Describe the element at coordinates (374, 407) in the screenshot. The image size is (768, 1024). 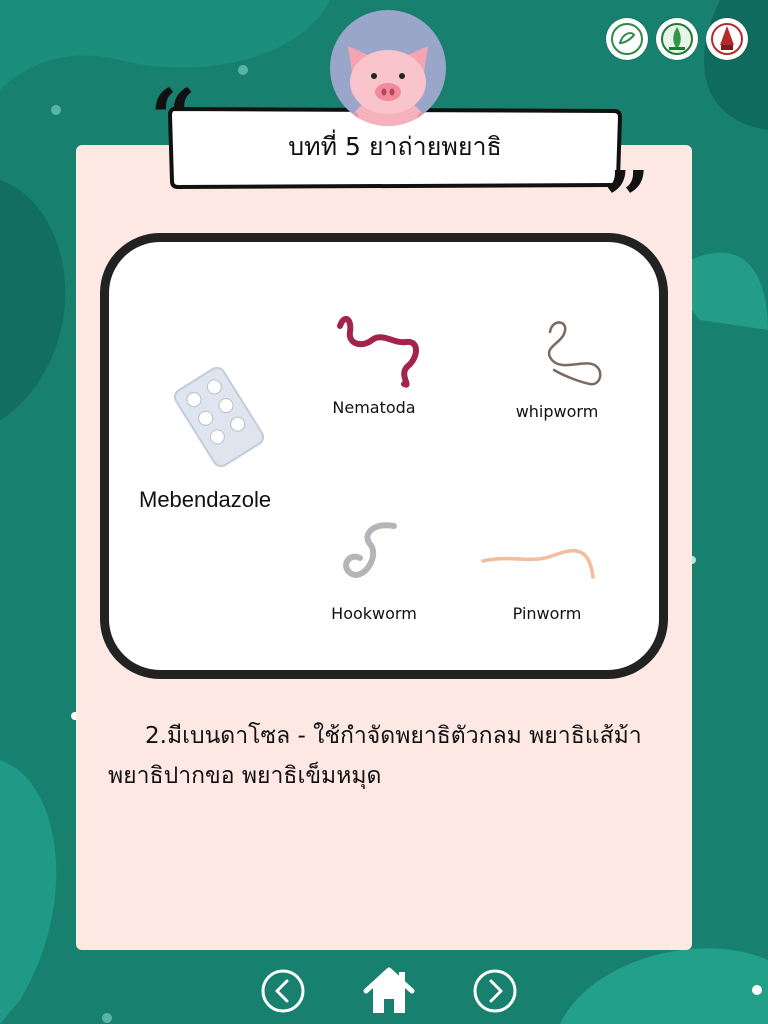
I see `worm-label-nematoda: Nematoda` at that location.